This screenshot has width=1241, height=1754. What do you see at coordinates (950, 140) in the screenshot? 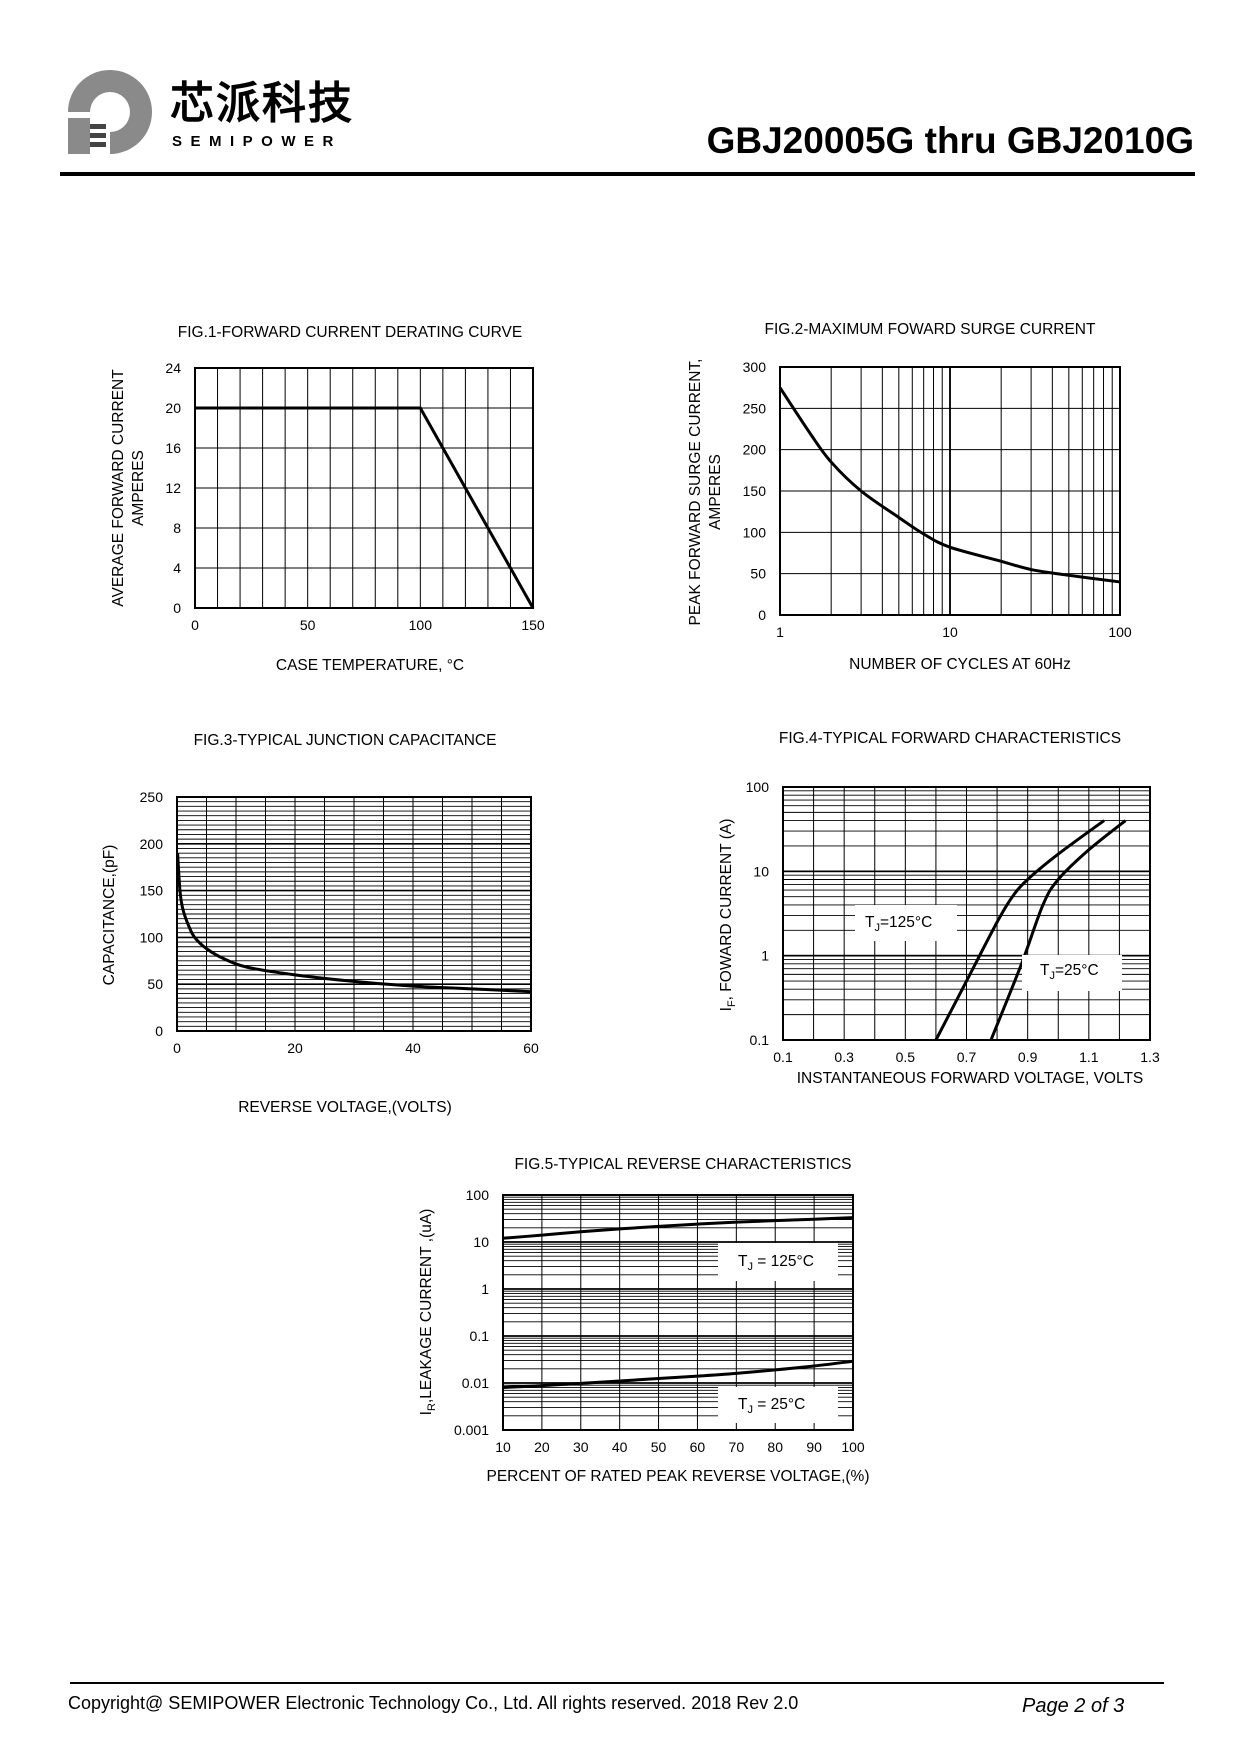
I see `document-title: GBJ20005G thru GBJ2010G` at bounding box center [950, 140].